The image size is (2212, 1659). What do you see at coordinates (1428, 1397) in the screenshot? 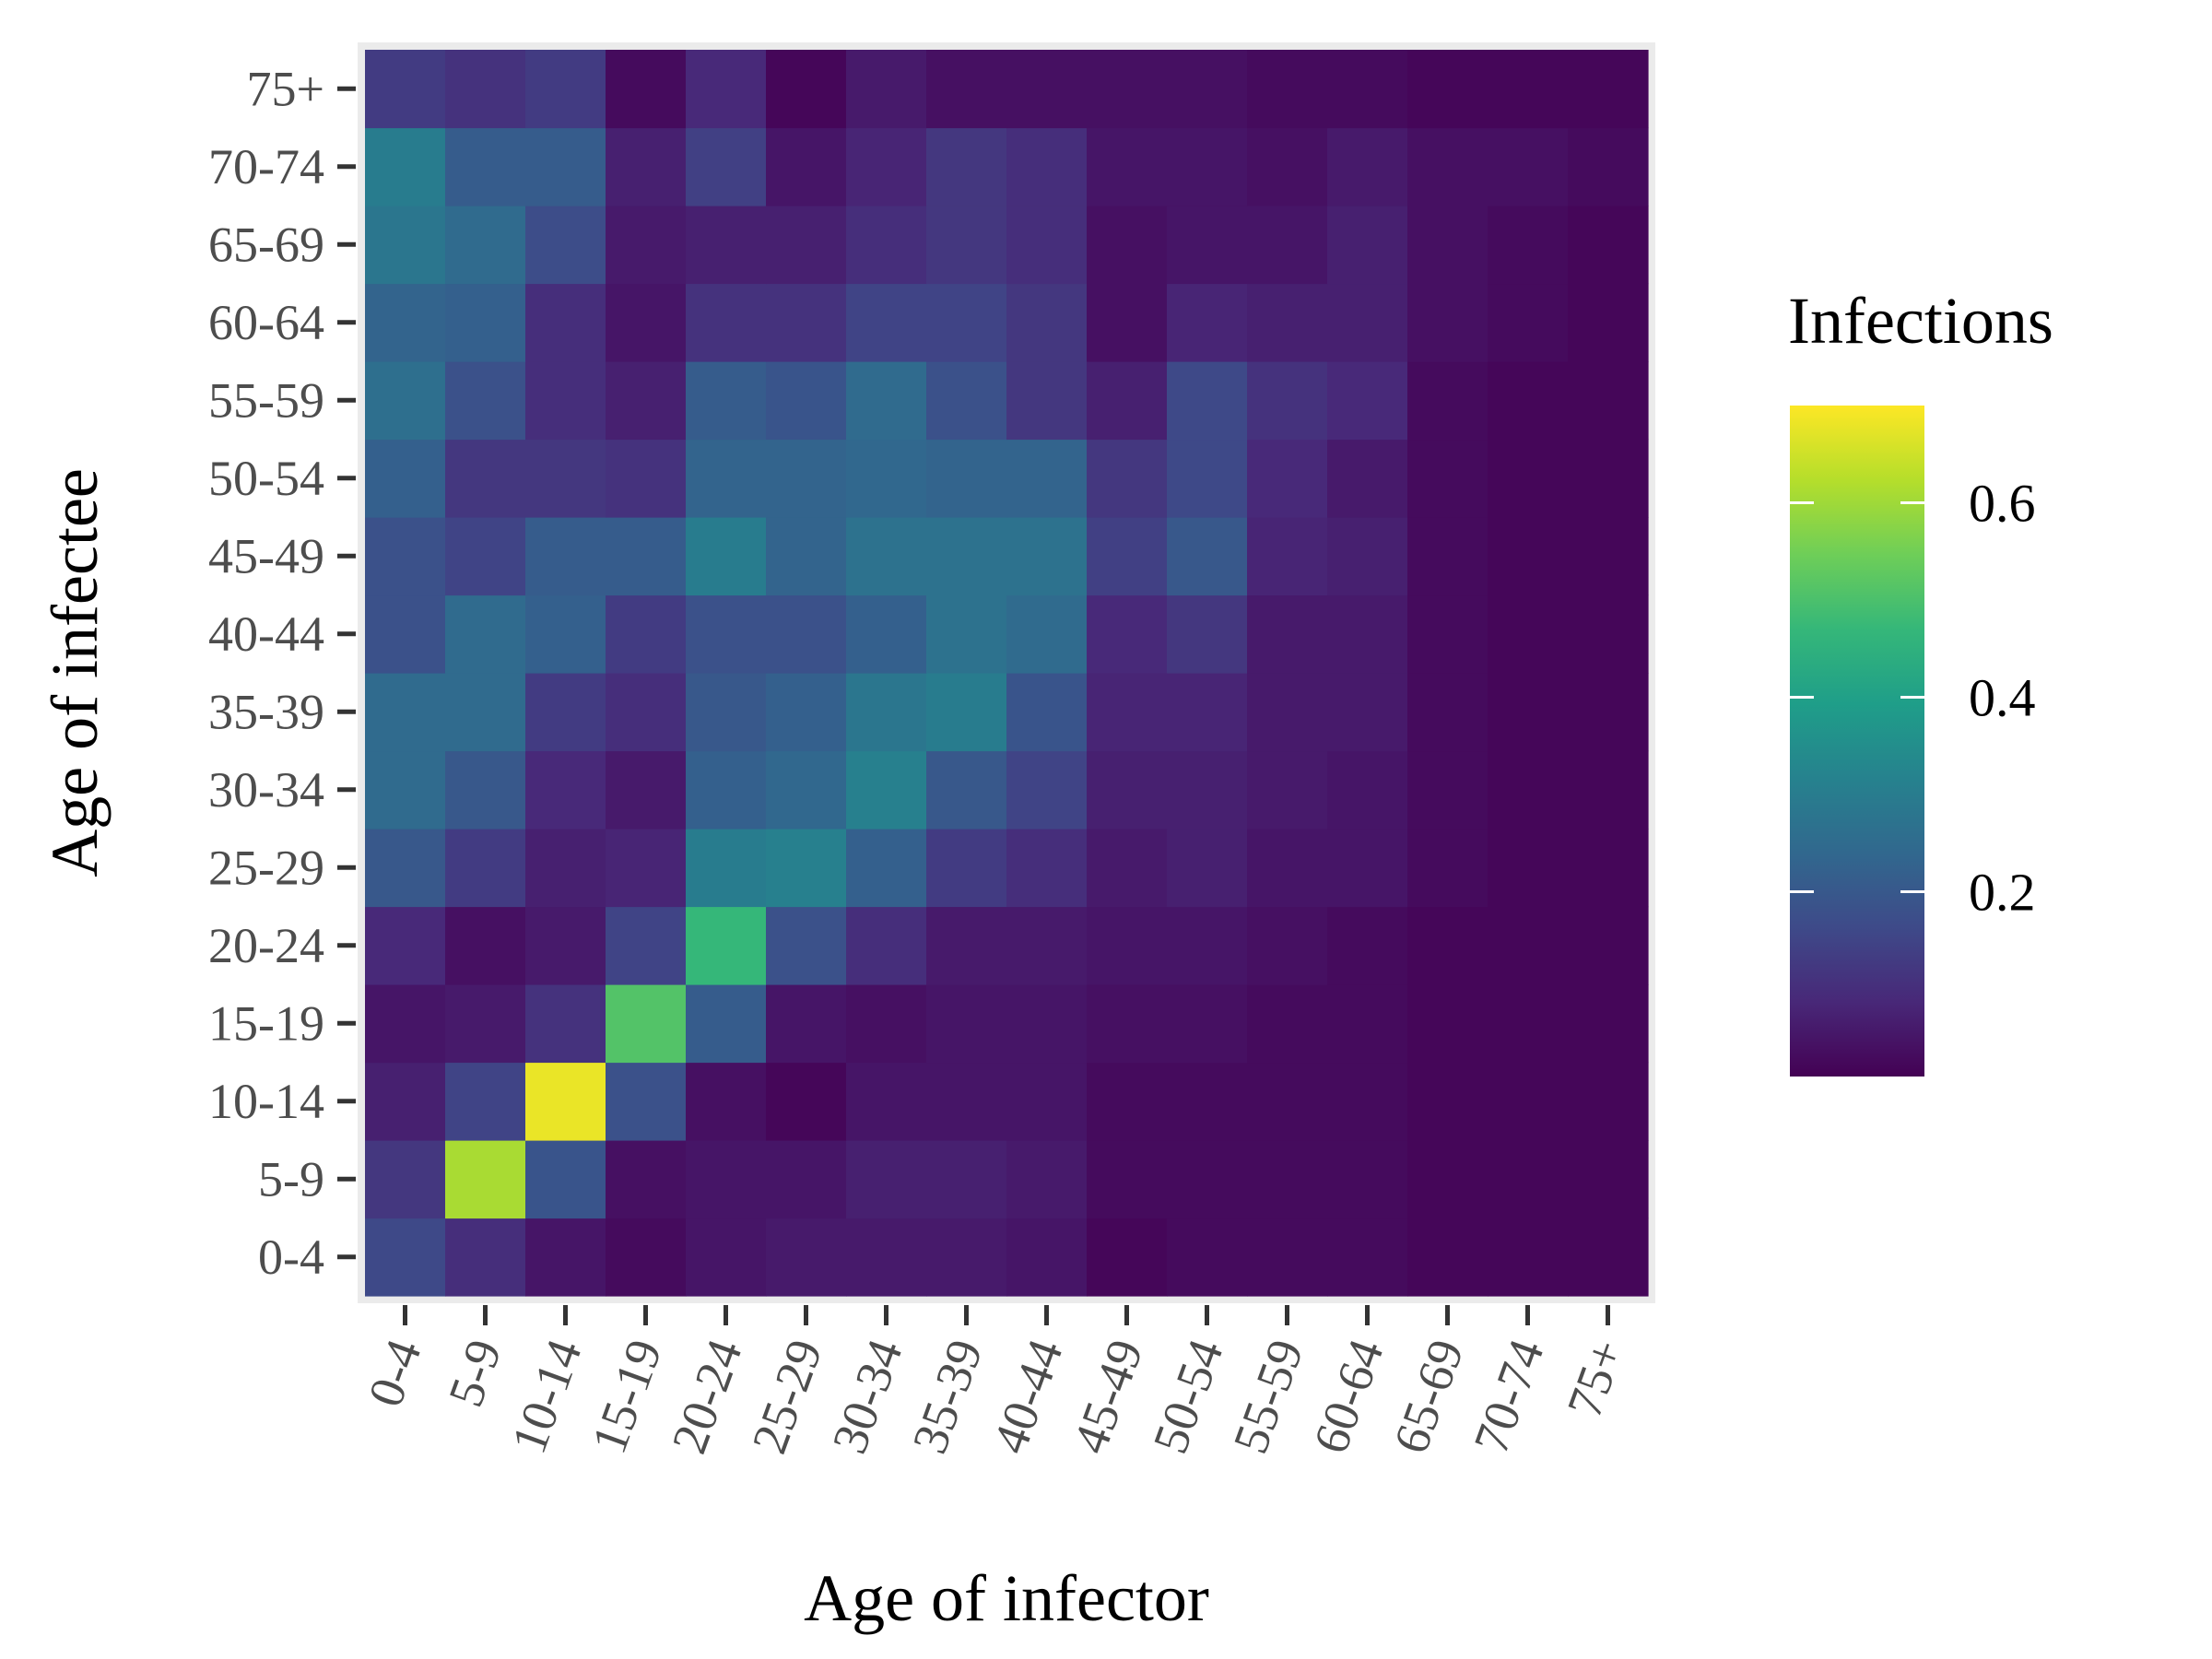
I see `x-tick-label: 65-69` at bounding box center [1428, 1397].